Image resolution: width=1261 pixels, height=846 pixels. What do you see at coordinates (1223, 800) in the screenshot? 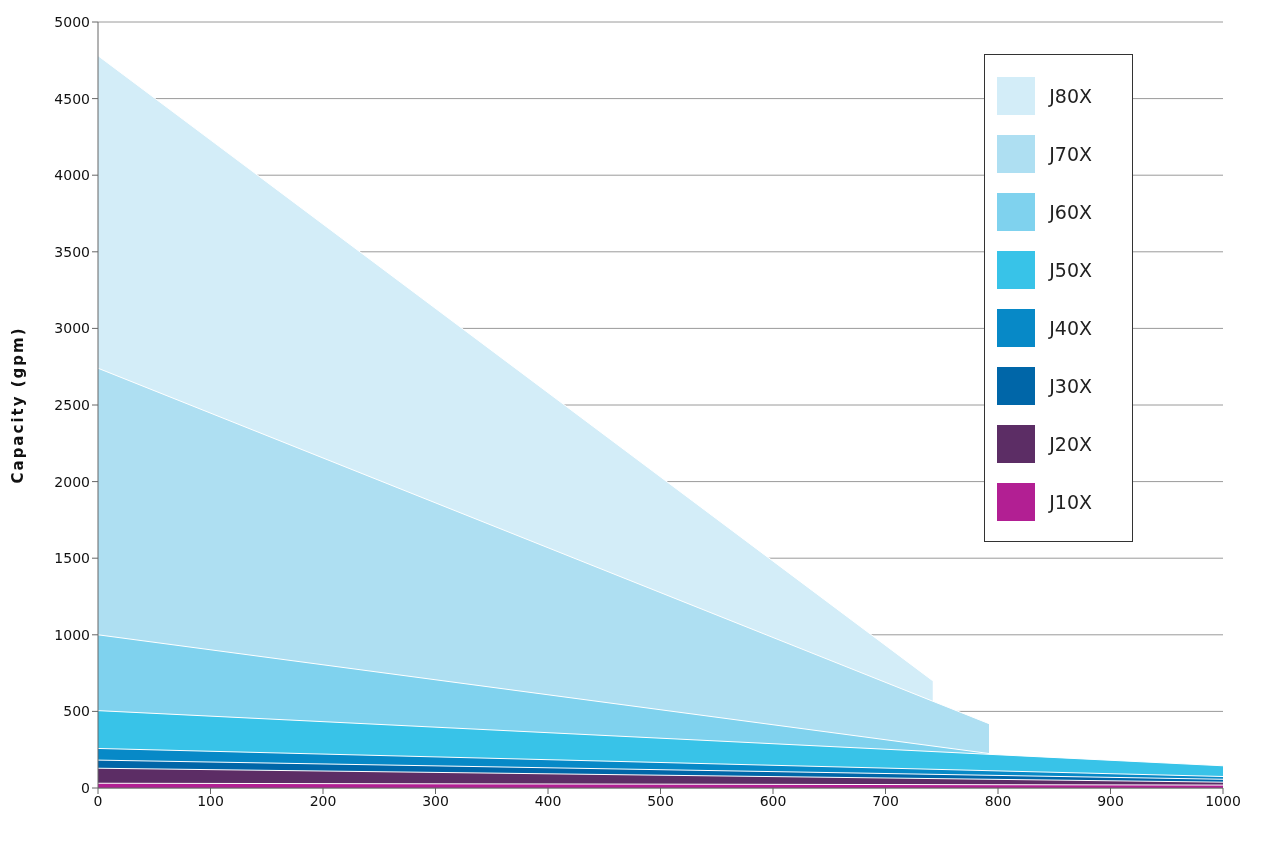
I see `x-tick-label: 1000` at bounding box center [1223, 800].